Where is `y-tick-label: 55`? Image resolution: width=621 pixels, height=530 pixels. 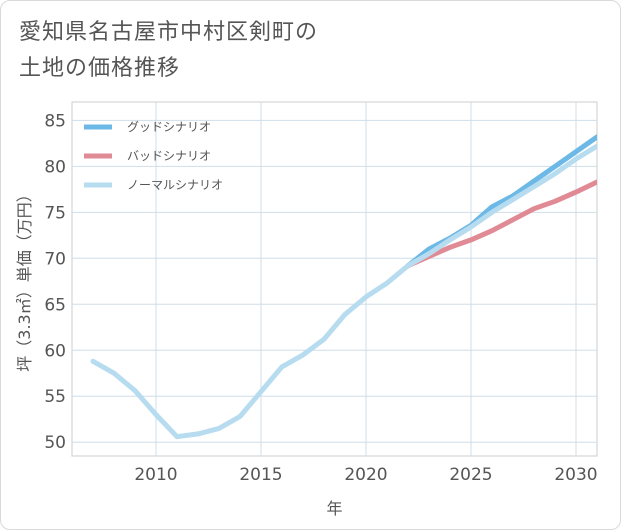 y-tick-label: 55 is located at coordinates (55, 397).